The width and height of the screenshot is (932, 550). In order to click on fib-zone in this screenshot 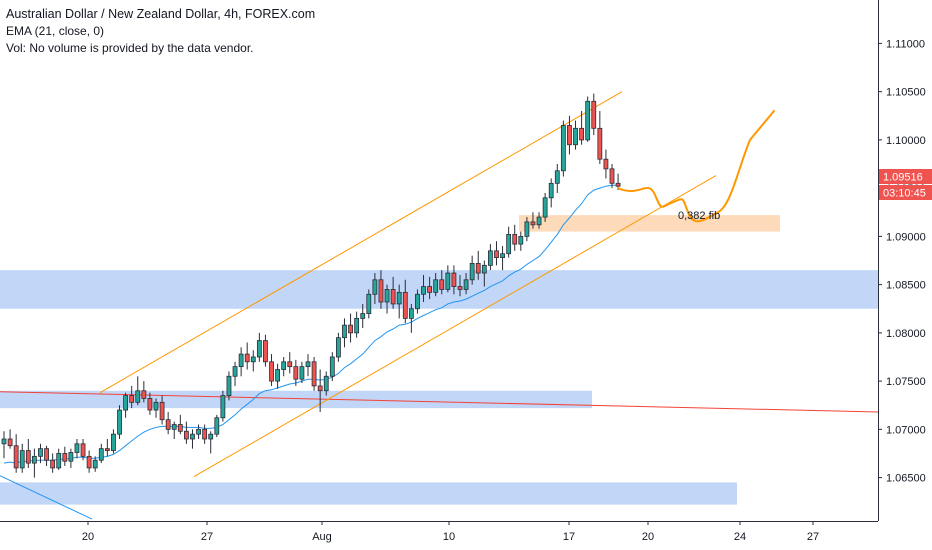, I will do `click(649, 223)`.